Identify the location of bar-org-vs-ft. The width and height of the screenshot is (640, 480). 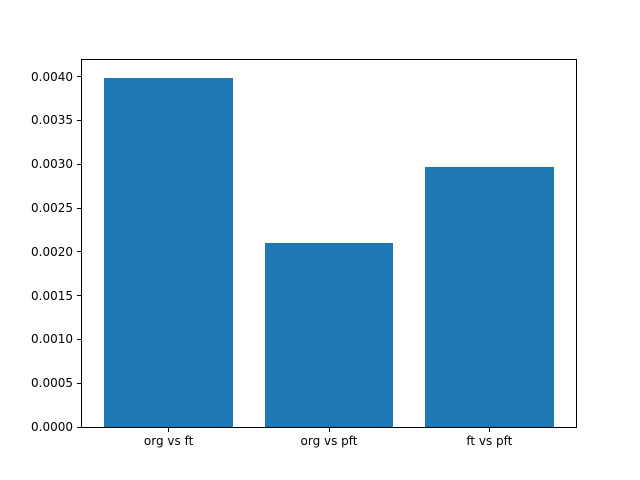
(168, 252).